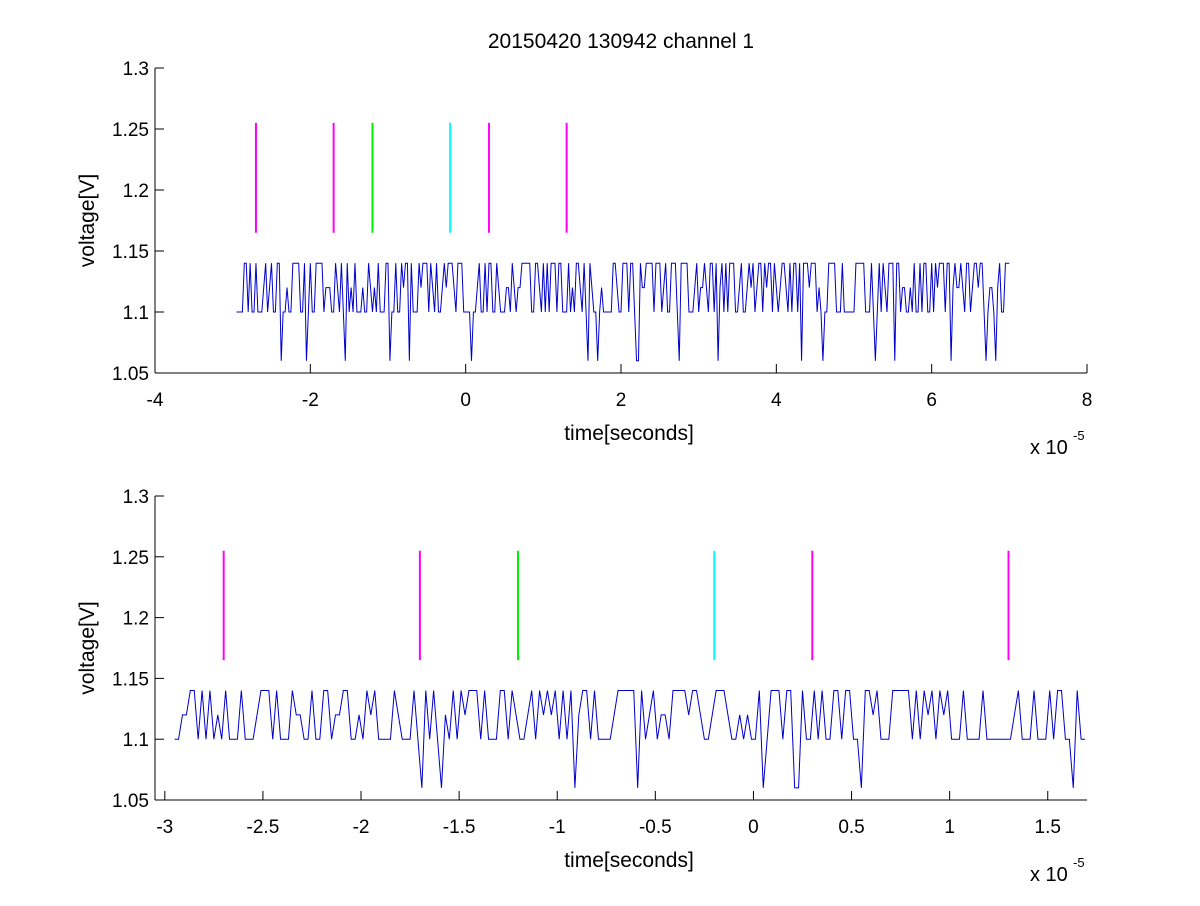  Describe the element at coordinates (155, 400) in the screenshot. I see `x-tick-label: -4` at that location.